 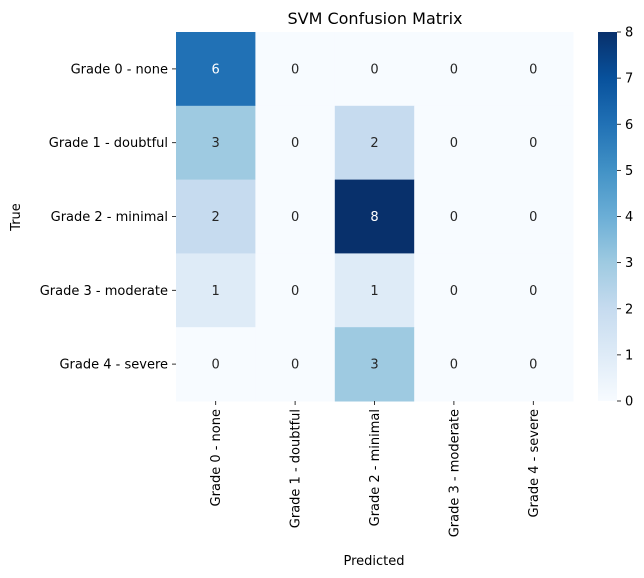 I want to click on x-tick-label: Grade 0 - none, so click(x=216, y=457).